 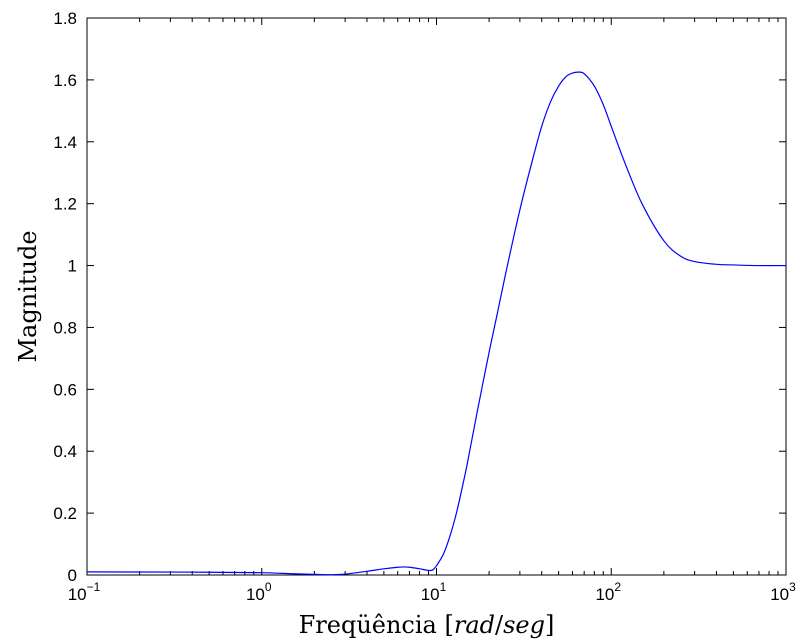 I want to click on x-tick-labels: 10⁻¹ 10⁰ 10¹ 10² 10³, so click(x=432, y=592).